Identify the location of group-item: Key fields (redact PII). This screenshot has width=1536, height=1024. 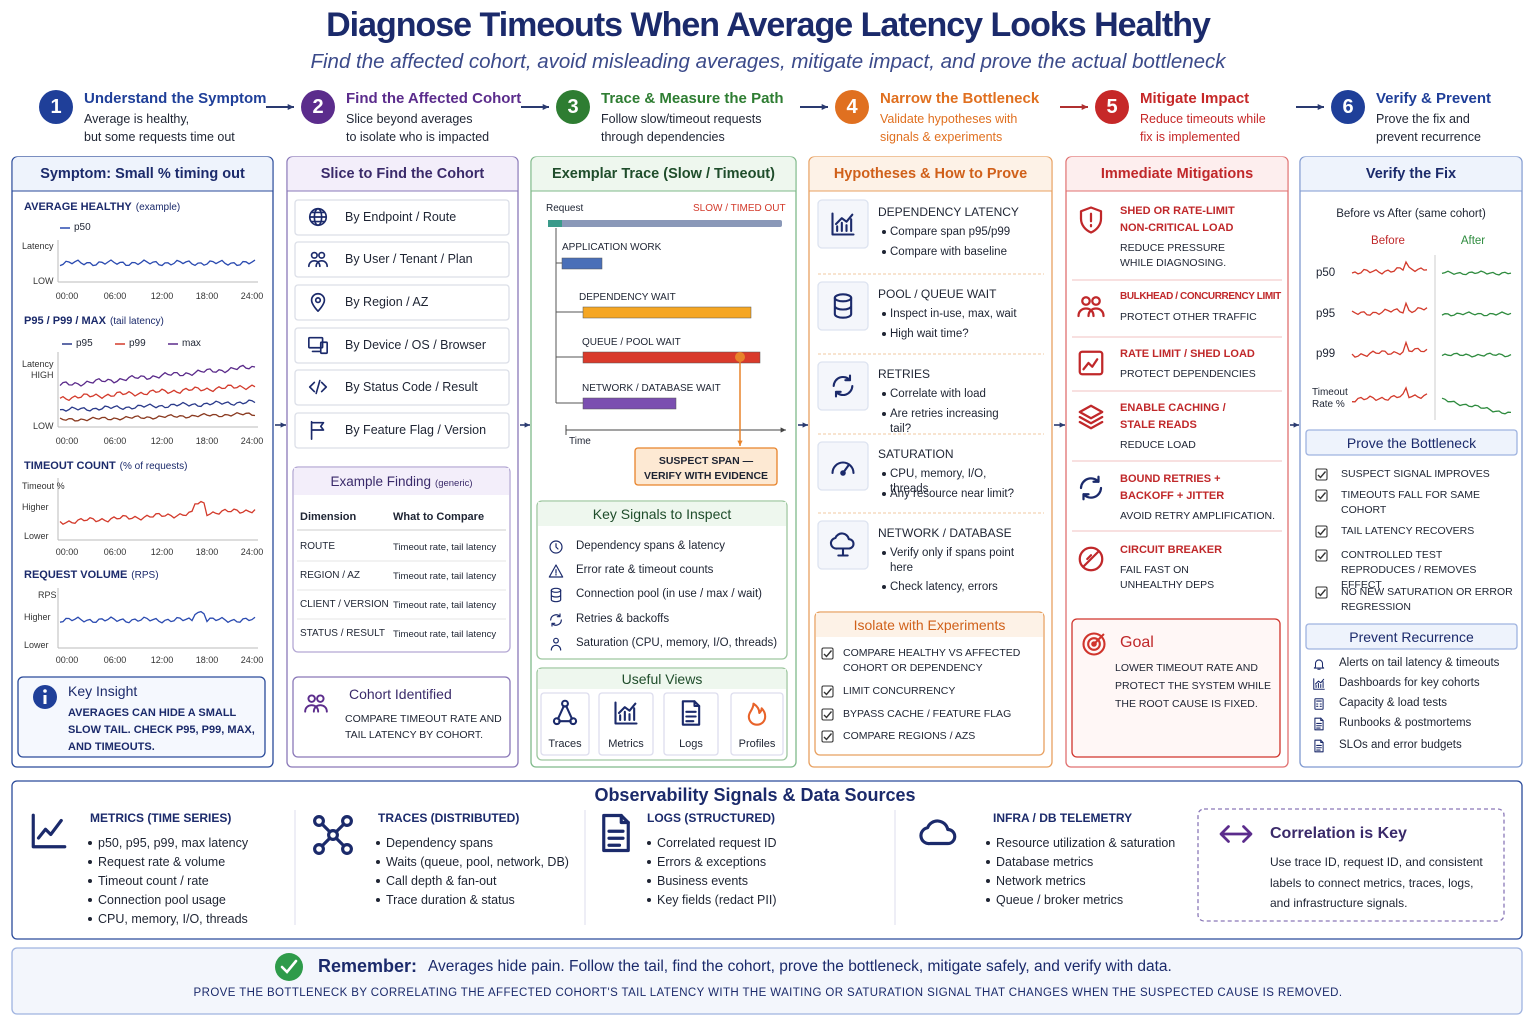
(717, 900).